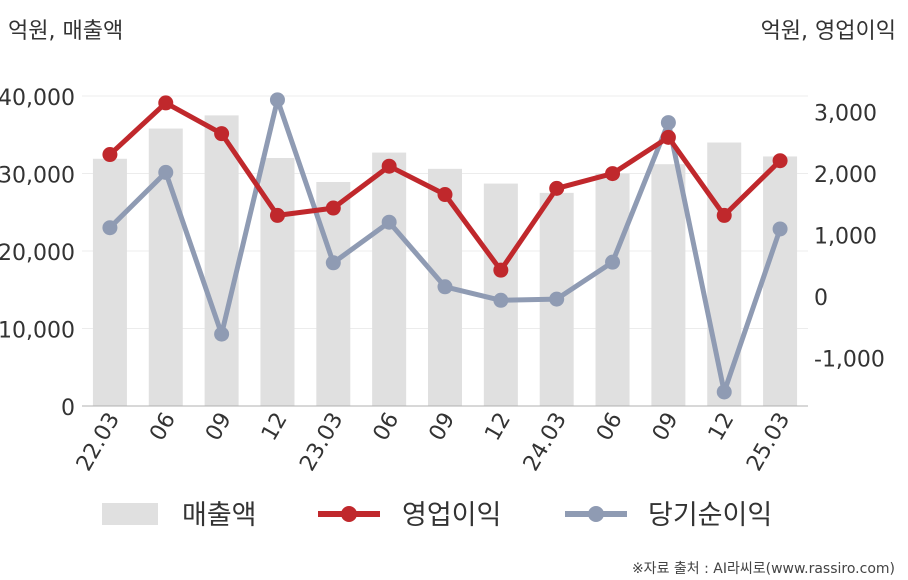  I want to click on x-tick-label: 22.03, so click(98, 442).